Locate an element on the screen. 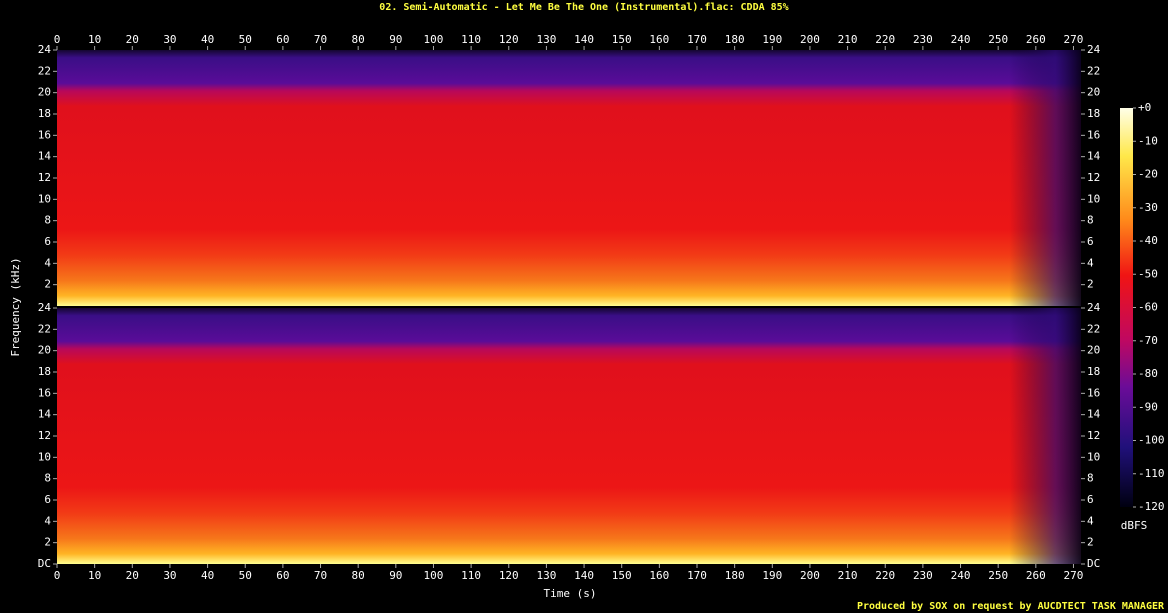 The width and height of the screenshot is (1168, 613). x-tick-label: 70 is located at coordinates (320, 39).